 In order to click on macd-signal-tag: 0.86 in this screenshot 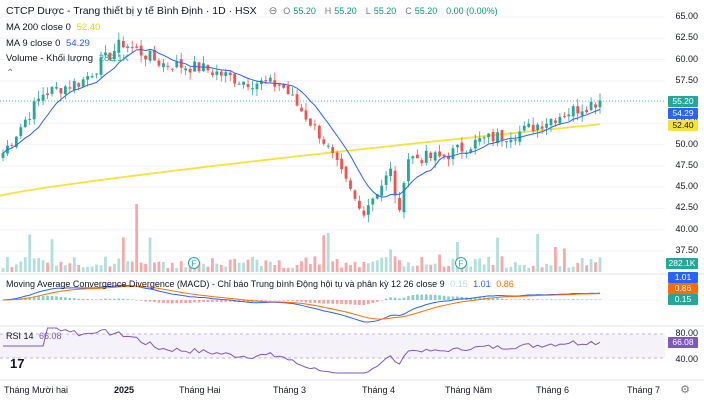, I will do `click(683, 288)`.